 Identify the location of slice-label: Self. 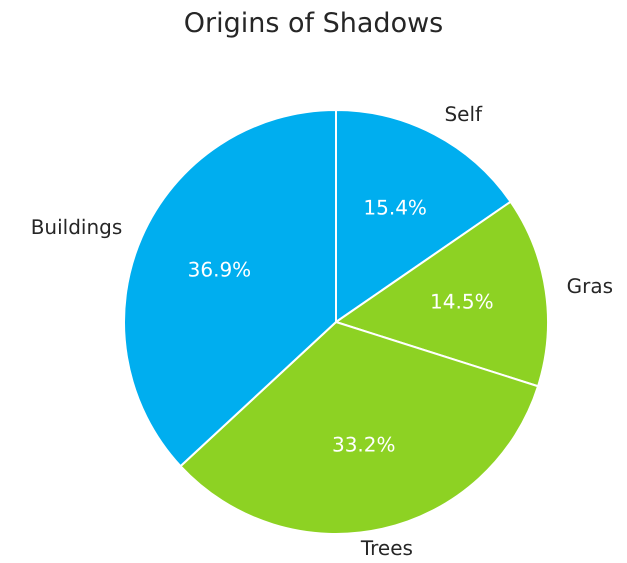
(464, 114).